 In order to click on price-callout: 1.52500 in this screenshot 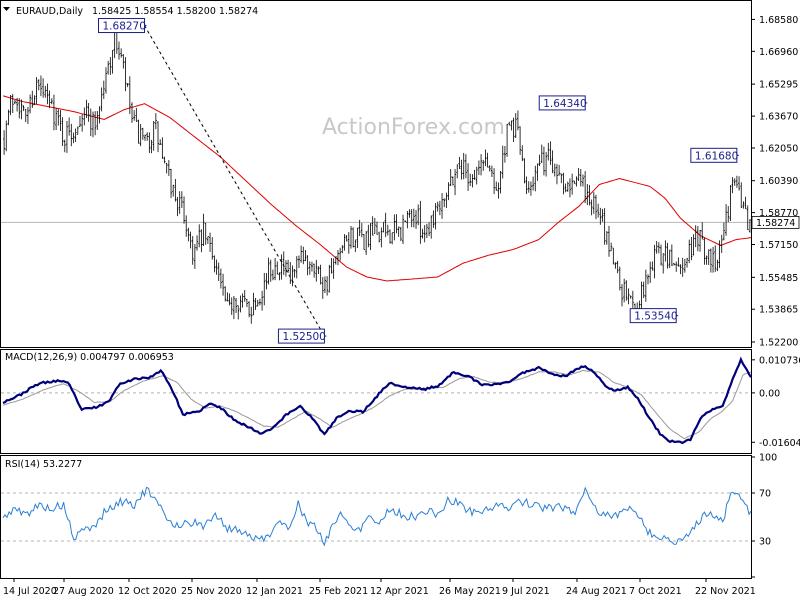, I will do `click(302, 336)`.